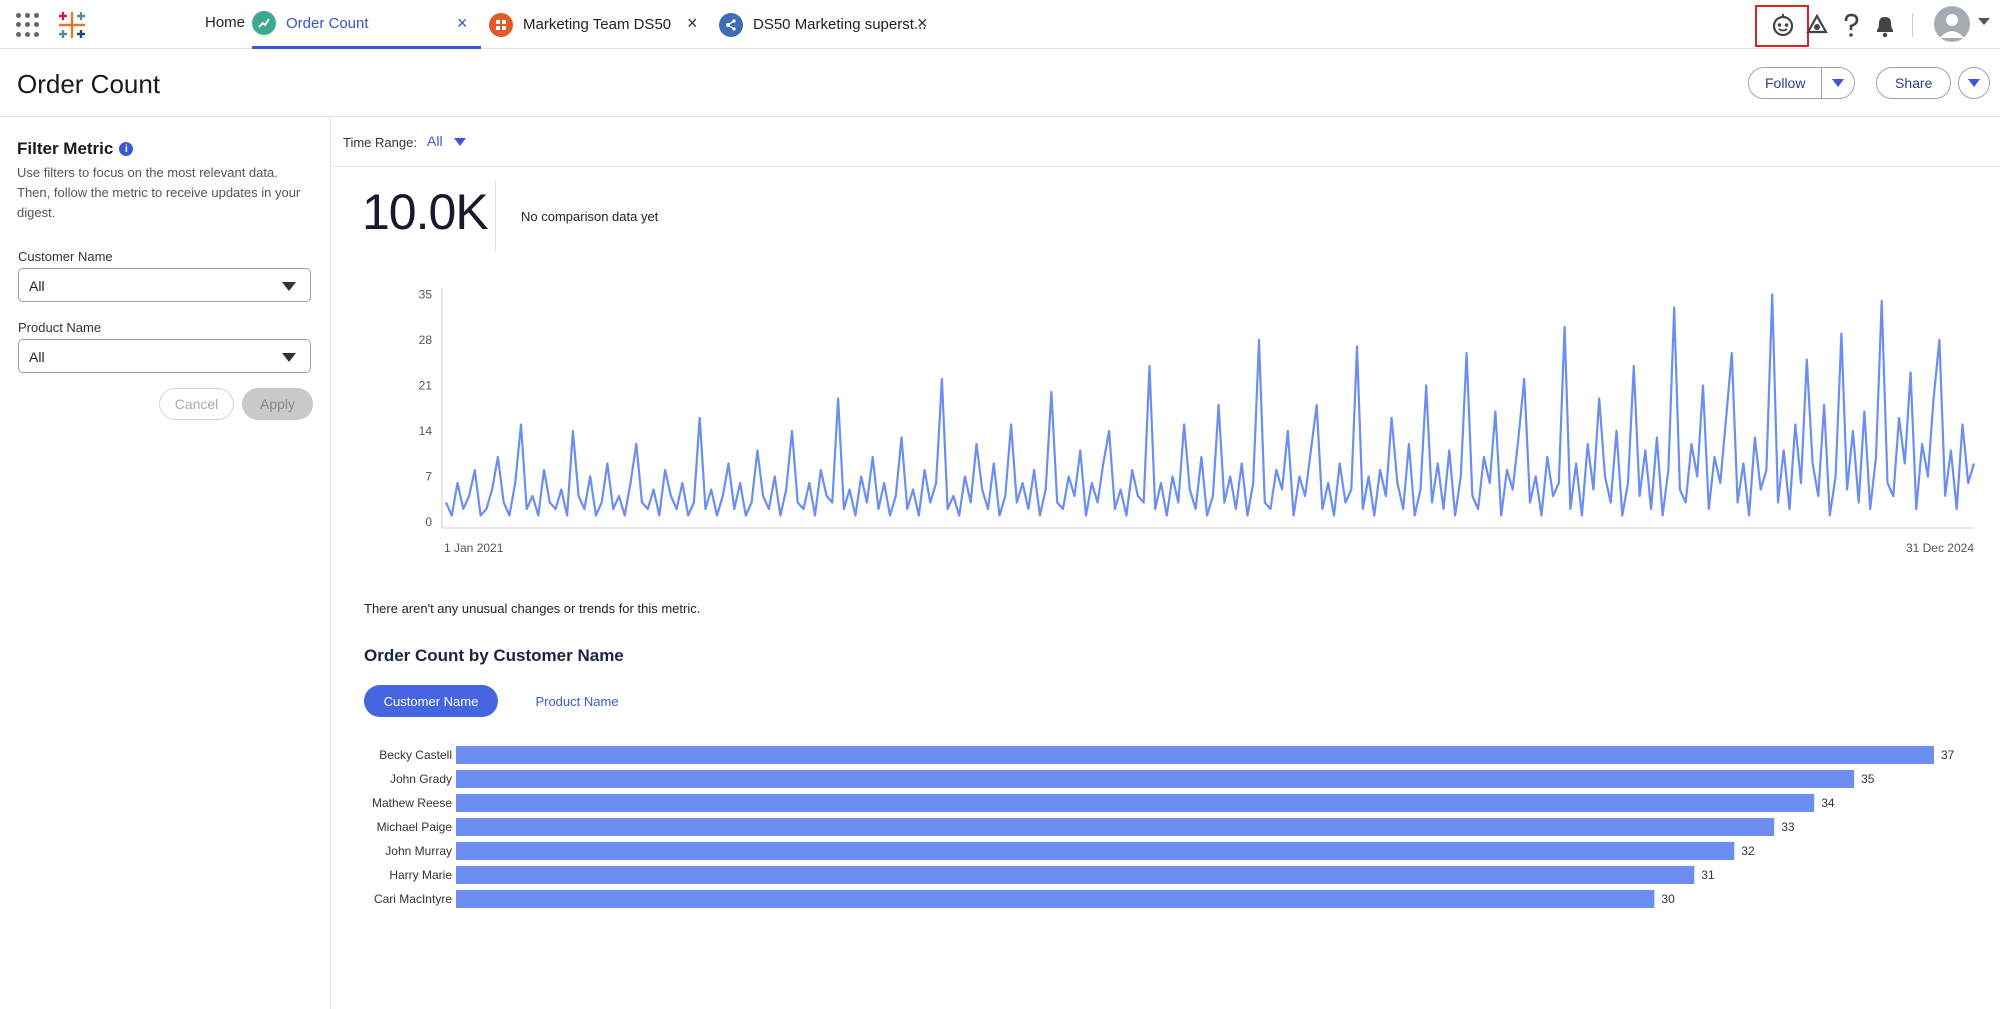 The height and width of the screenshot is (1009, 2000). I want to click on tab-order-count: Order Count ×, so click(366, 24).